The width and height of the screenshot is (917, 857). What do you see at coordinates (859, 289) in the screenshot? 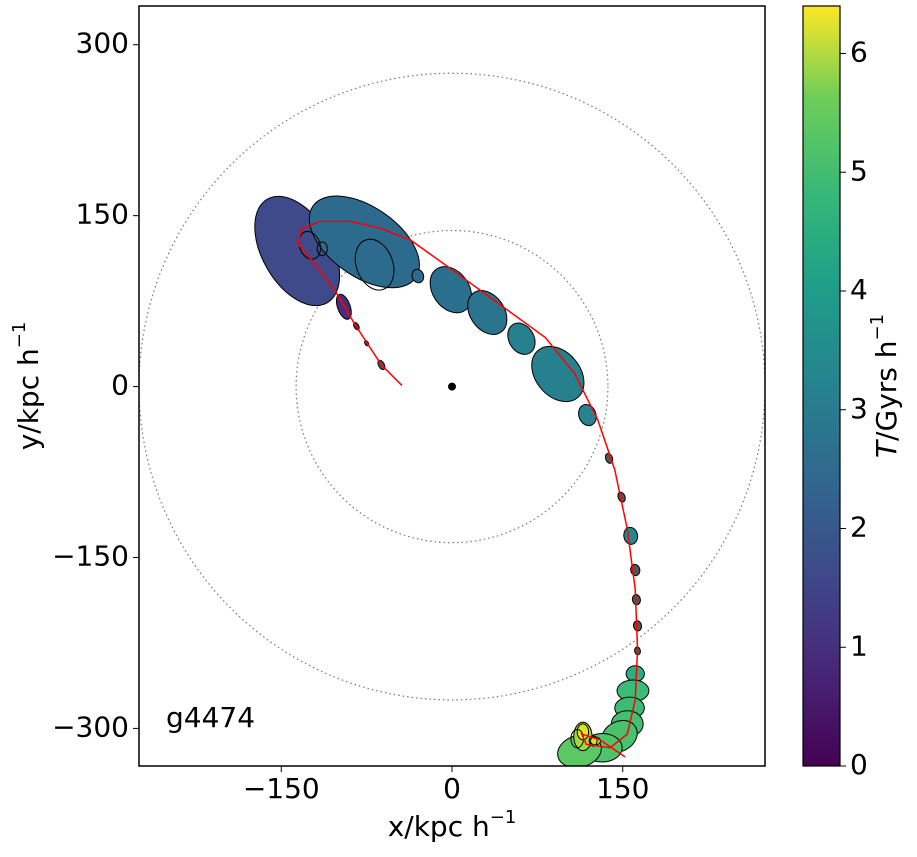
I see `colorbar-tick-label: 4` at bounding box center [859, 289].